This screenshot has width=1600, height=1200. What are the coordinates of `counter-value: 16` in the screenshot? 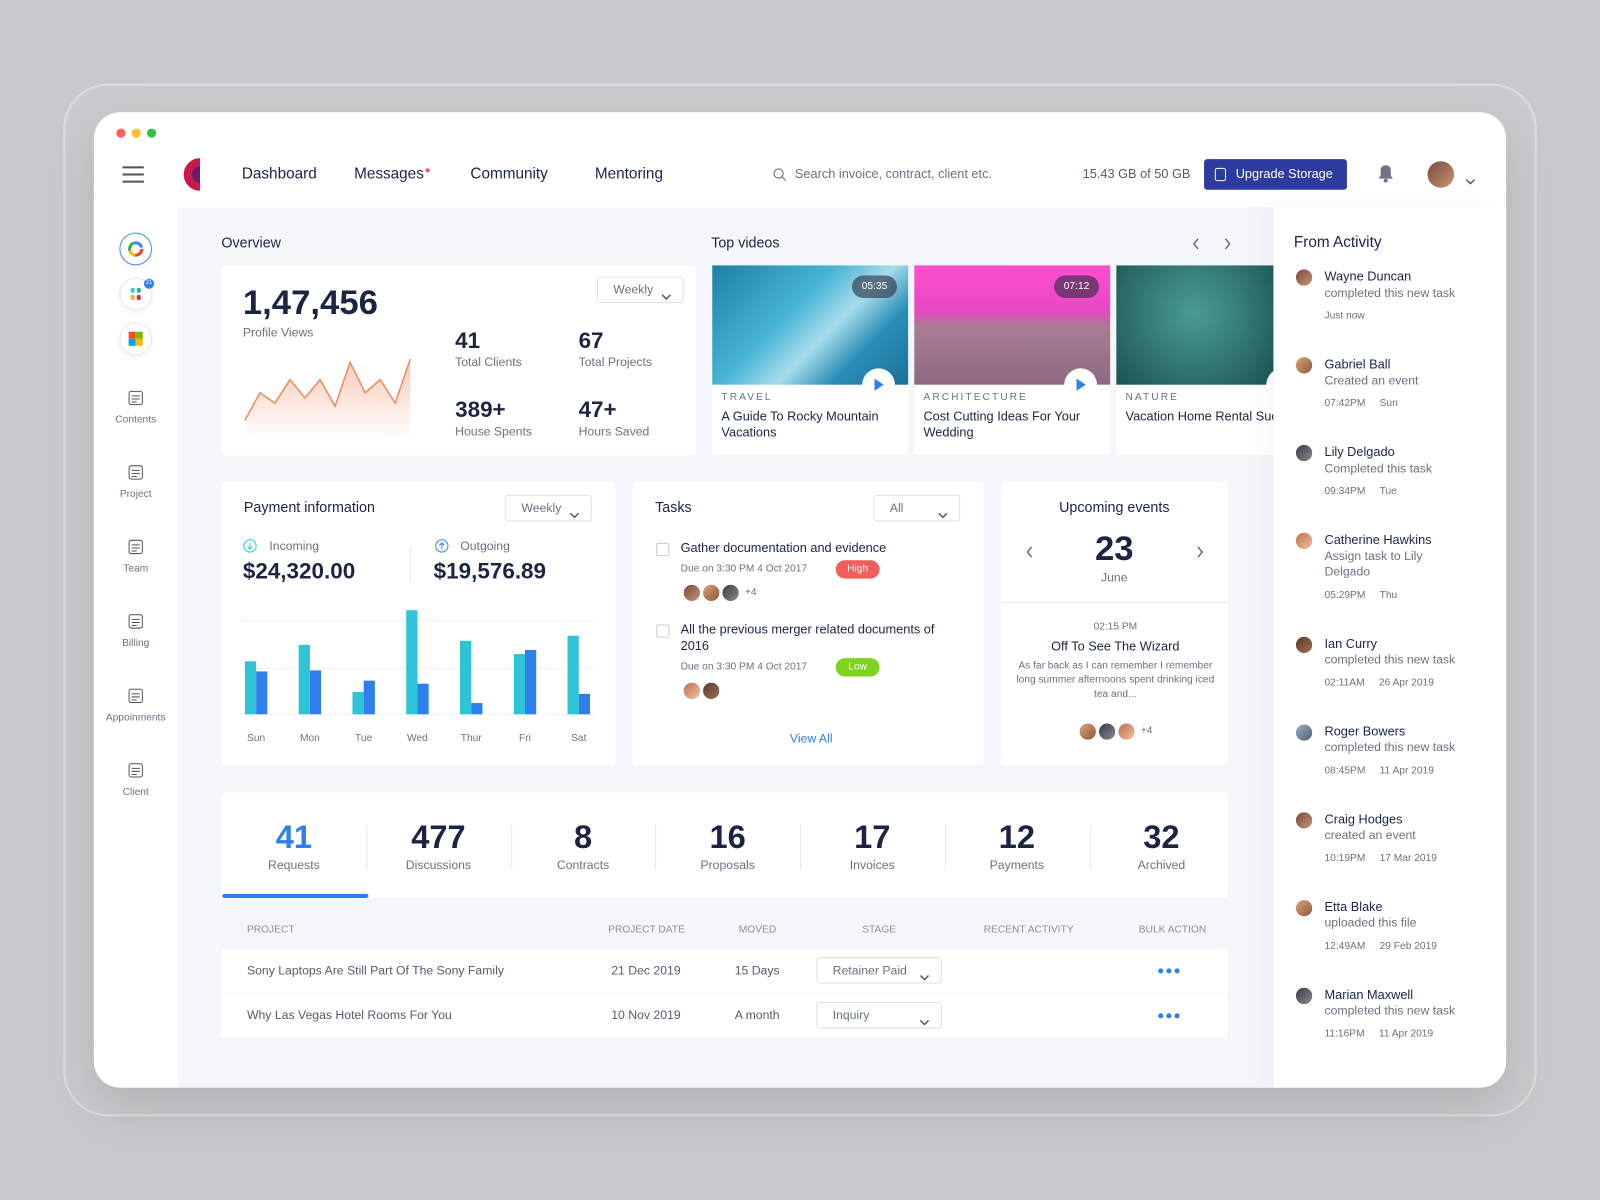 It's located at (727, 836).